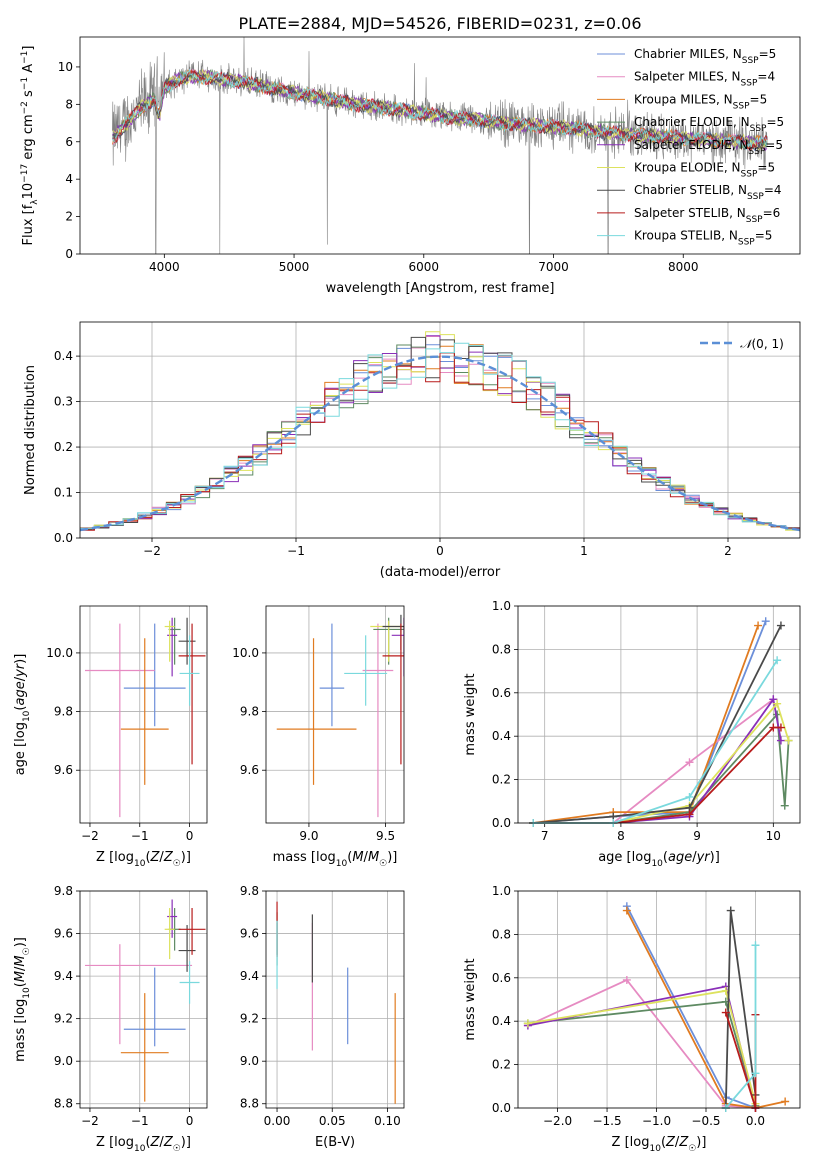 The image size is (819, 1170). Describe the element at coordinates (69, 104) in the screenshot. I see `y-tick-label: 8` at that location.